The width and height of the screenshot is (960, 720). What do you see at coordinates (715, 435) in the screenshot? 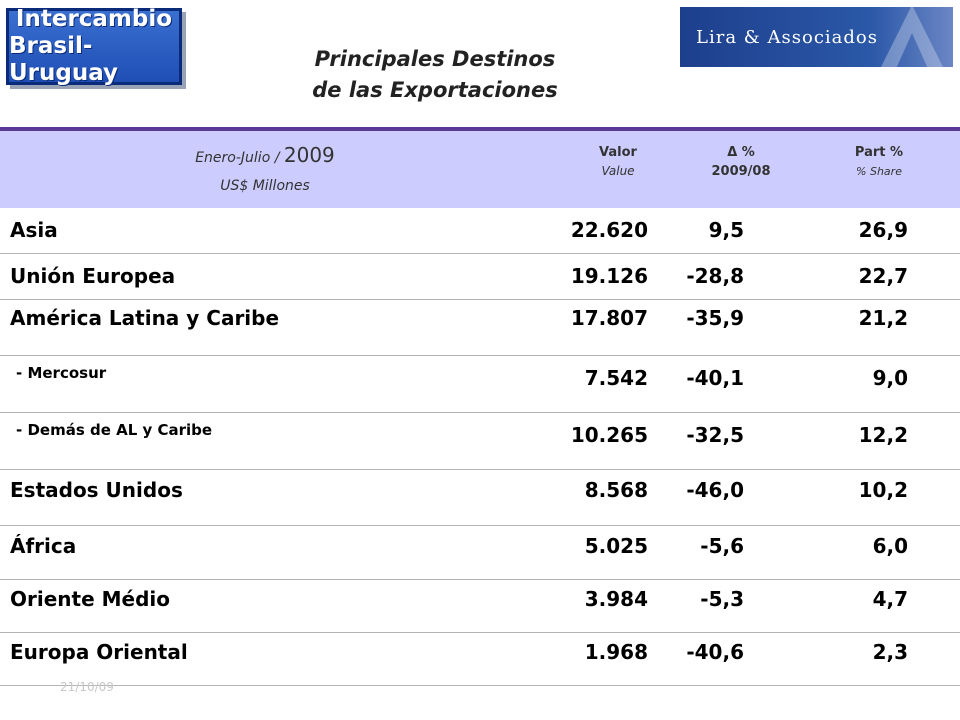
I see `row-delta: -32,5` at bounding box center [715, 435].